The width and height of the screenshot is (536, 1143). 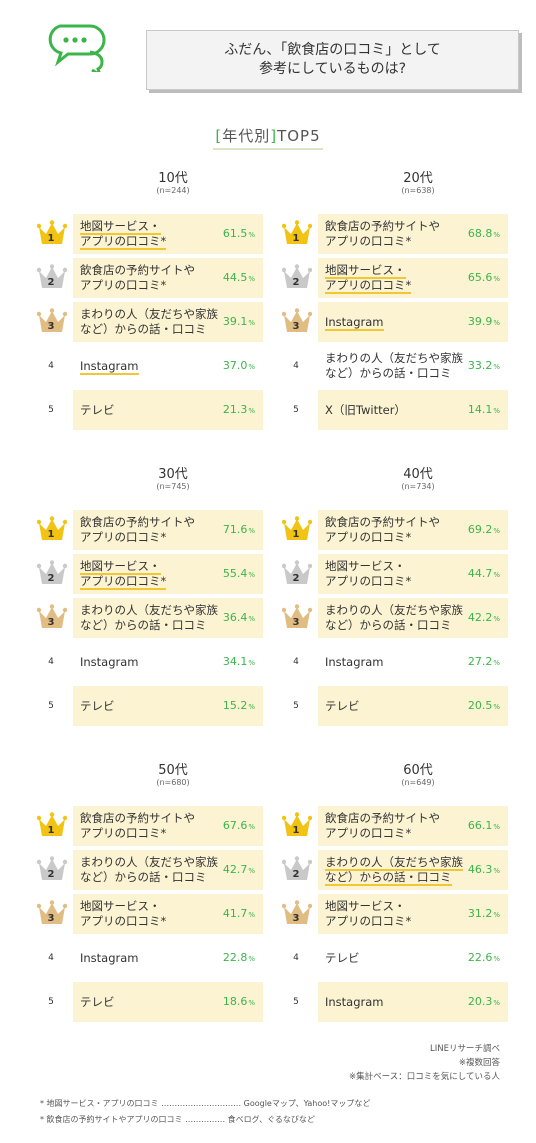 What do you see at coordinates (296, 830) in the screenshot?
I see `rank-number: 1` at bounding box center [296, 830].